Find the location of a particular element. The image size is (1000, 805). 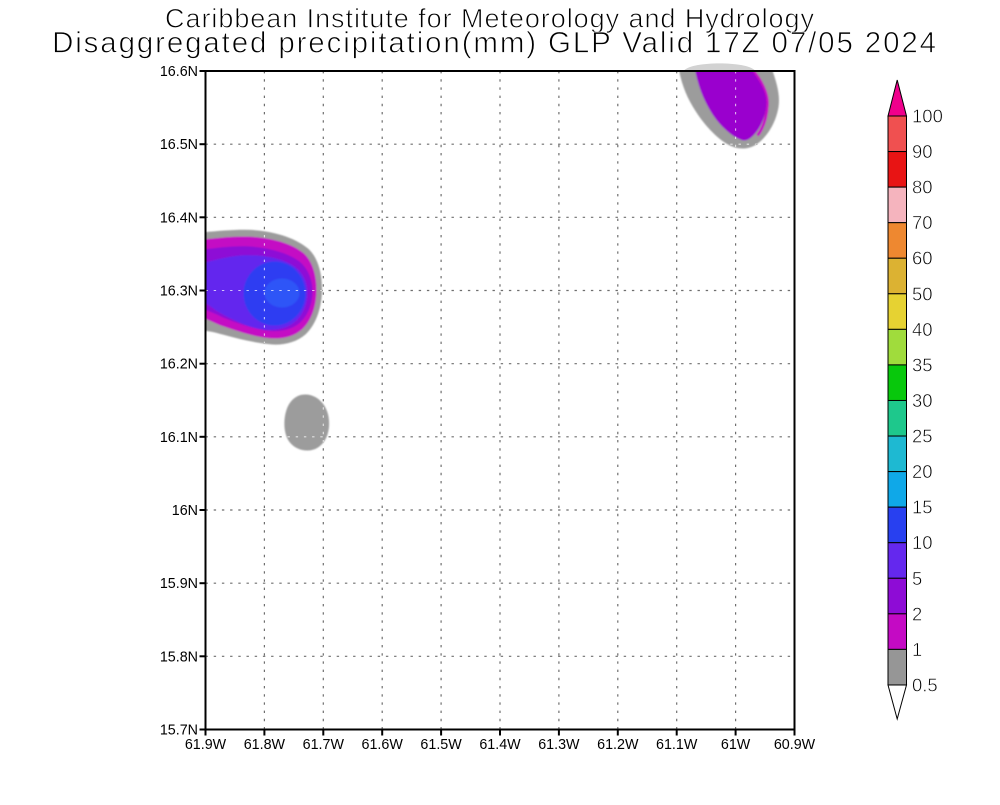

svg-text: 60 is located at coordinates (922, 258).